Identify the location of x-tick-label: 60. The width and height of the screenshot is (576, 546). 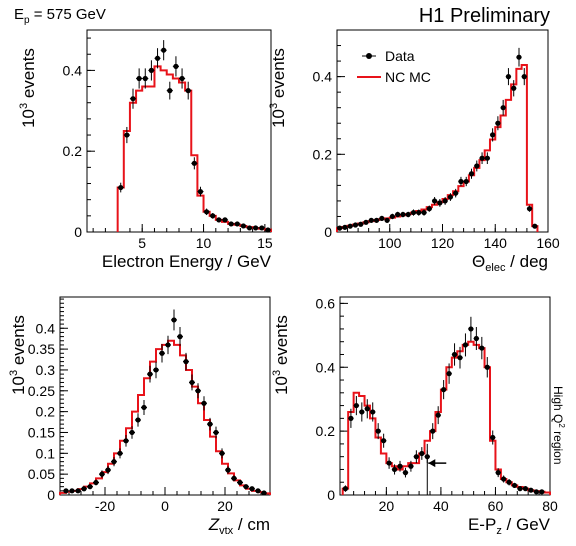
(496, 506).